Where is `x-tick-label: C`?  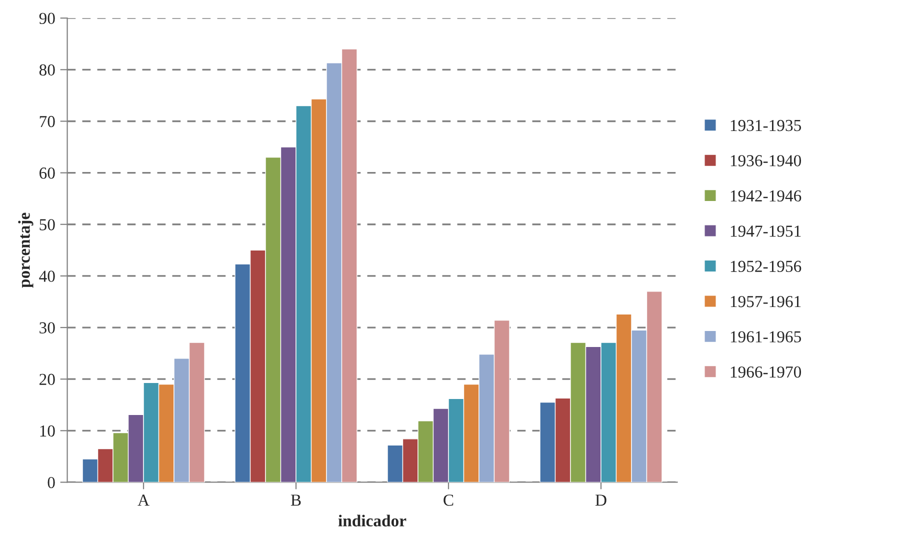
x-tick-label: C is located at coordinates (449, 500).